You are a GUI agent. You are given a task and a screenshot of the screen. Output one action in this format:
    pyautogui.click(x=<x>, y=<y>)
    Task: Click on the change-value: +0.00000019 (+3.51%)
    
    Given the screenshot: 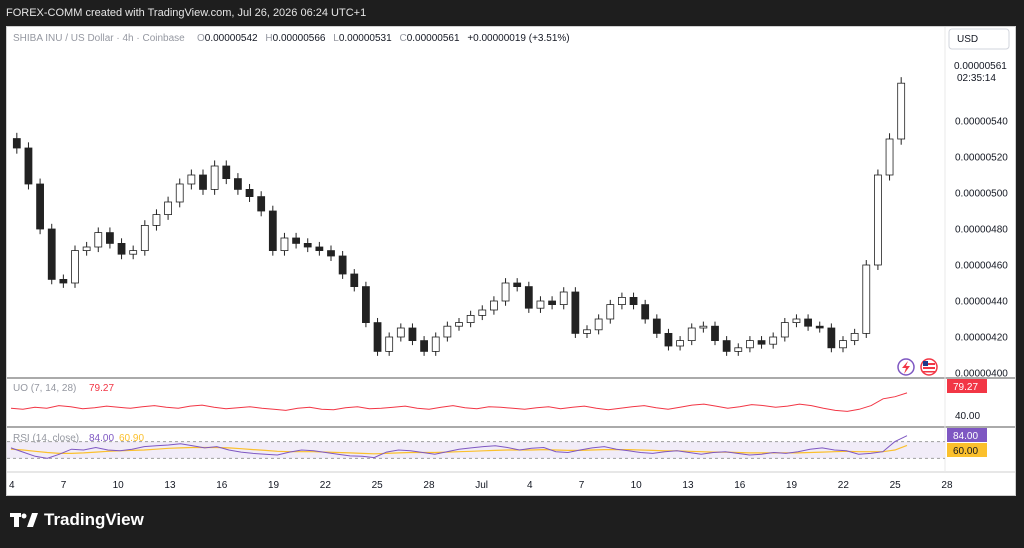 What is the action you would take?
    pyautogui.click(x=518, y=38)
    